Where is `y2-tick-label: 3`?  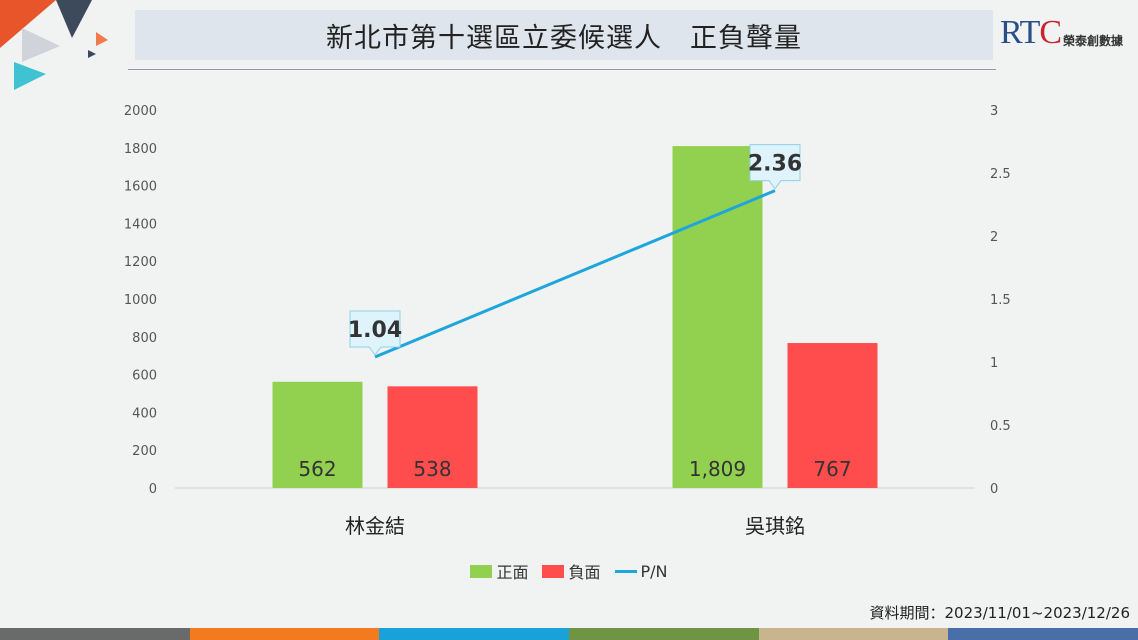 y2-tick-label: 3 is located at coordinates (994, 111).